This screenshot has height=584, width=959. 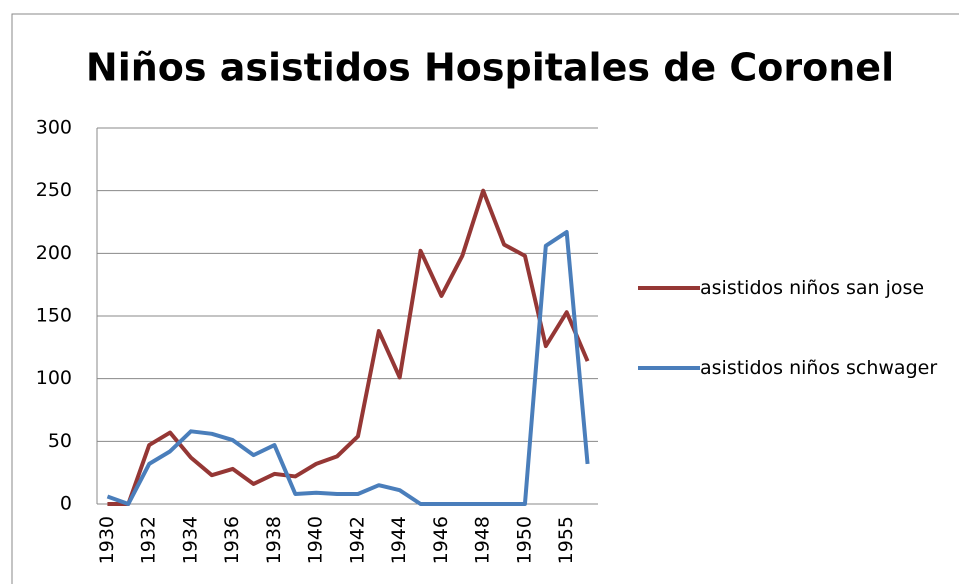 What do you see at coordinates (232, 540) in the screenshot?
I see `x-tick-label: 1936` at bounding box center [232, 540].